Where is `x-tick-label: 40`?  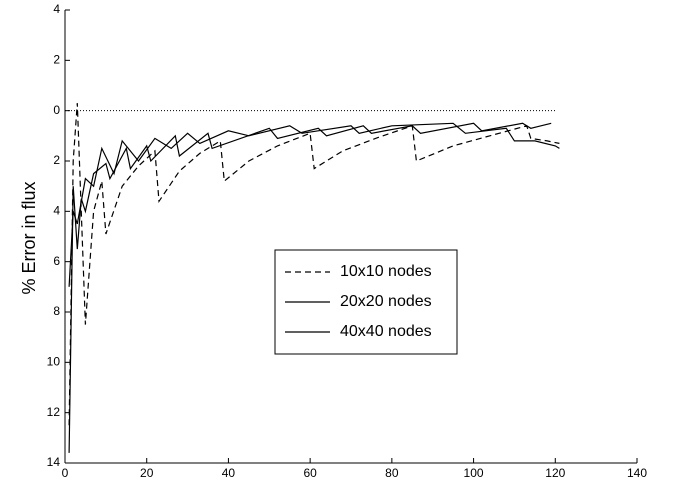
x-tick-label: 40 is located at coordinates (229, 473).